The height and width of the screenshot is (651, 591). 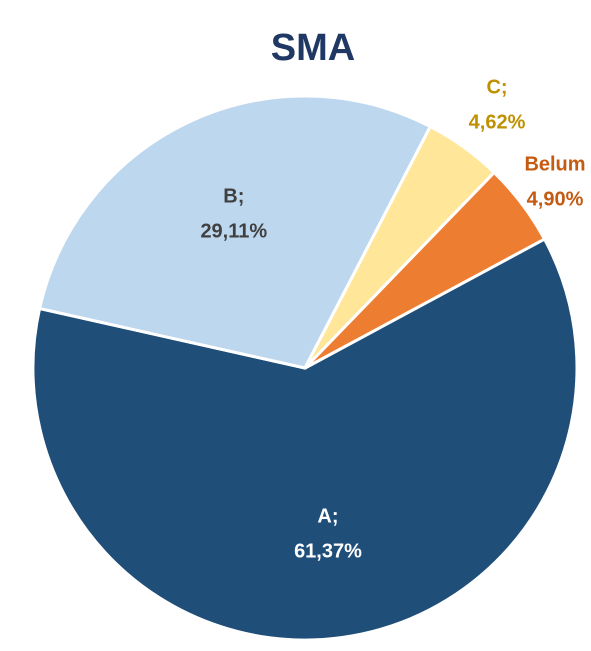 I want to click on pie-slice, so click(x=425, y=270).